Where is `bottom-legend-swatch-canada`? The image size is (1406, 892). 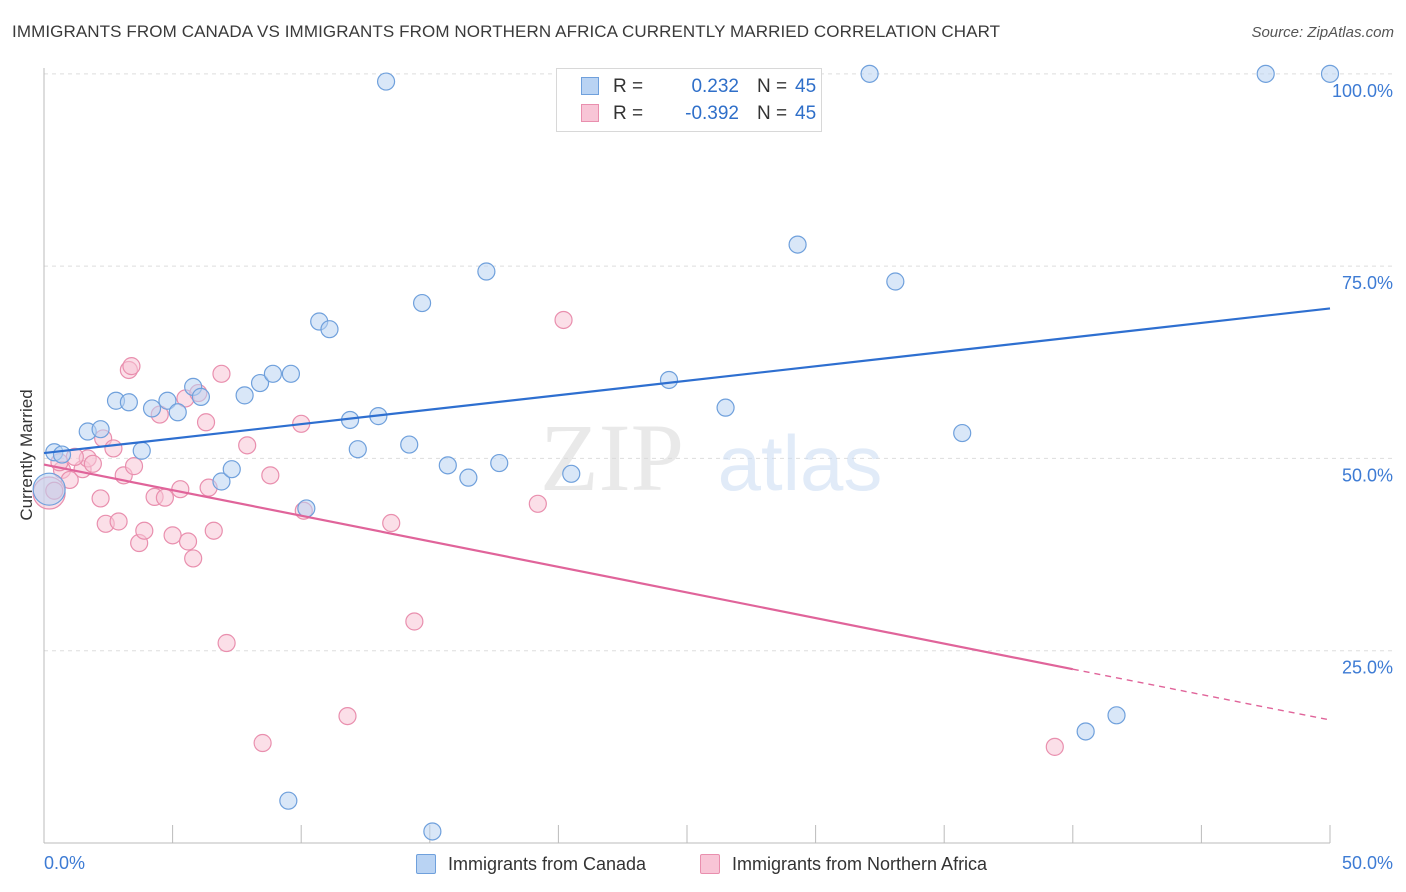
bottom-legend-swatch-canada is located at coordinates (426, 864).